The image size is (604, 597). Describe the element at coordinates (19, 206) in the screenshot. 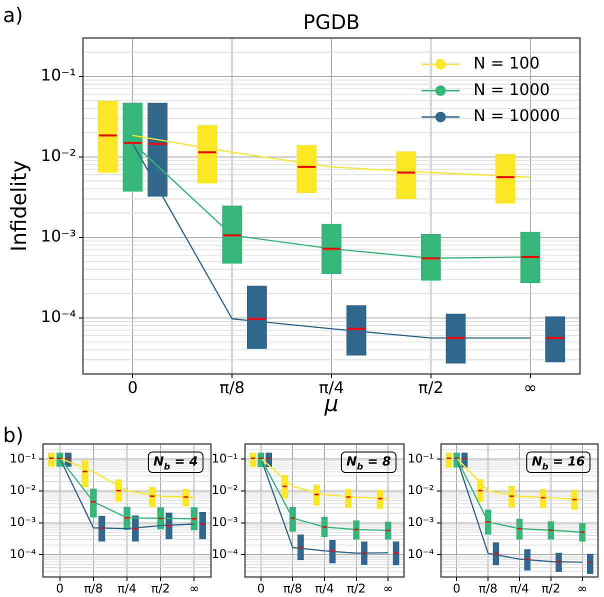

I see `y-axis-title: Infidelity` at that location.